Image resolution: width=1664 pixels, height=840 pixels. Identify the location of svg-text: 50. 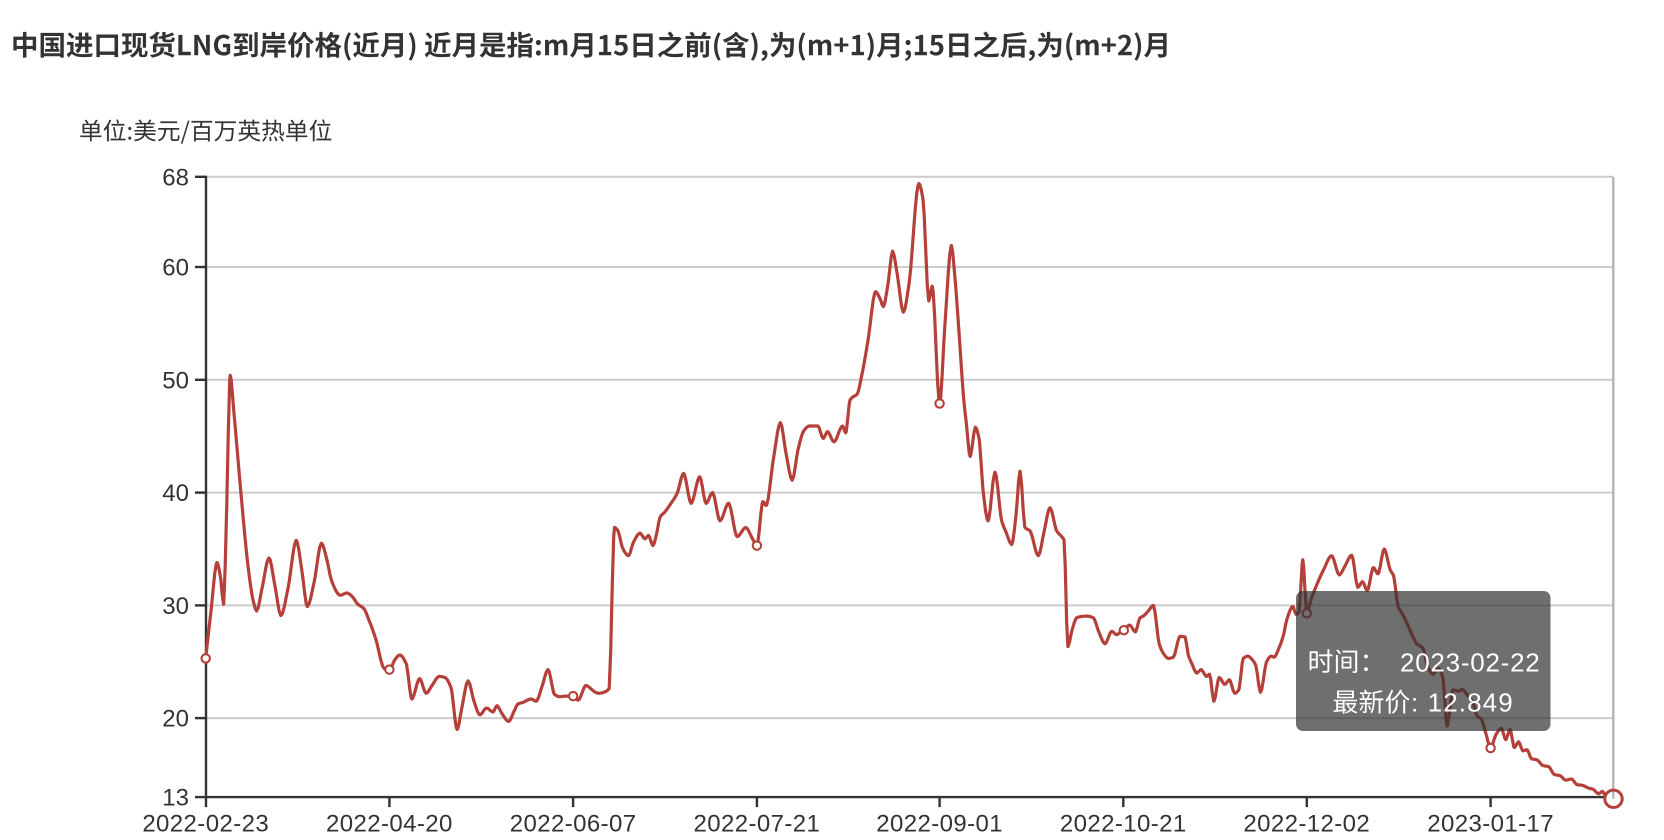
(175, 380).